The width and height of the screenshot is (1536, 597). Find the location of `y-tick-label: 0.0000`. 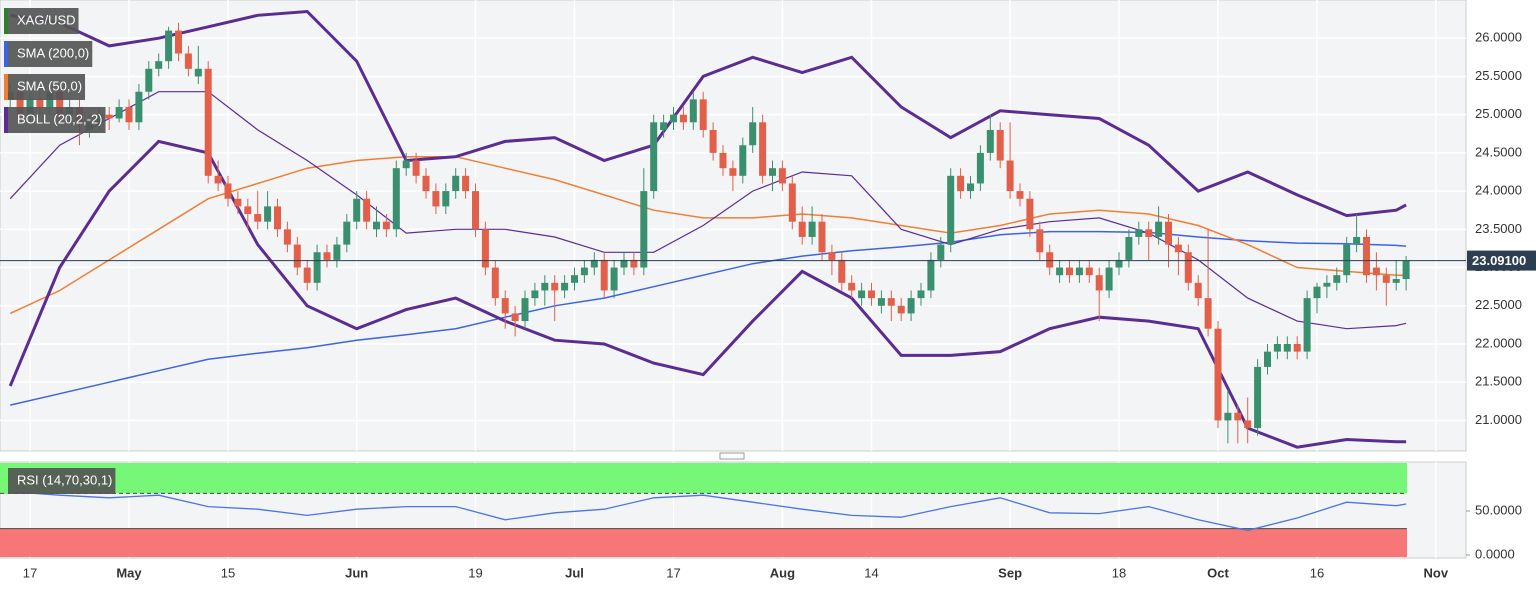

y-tick-label: 0.0000 is located at coordinates (1495, 553).